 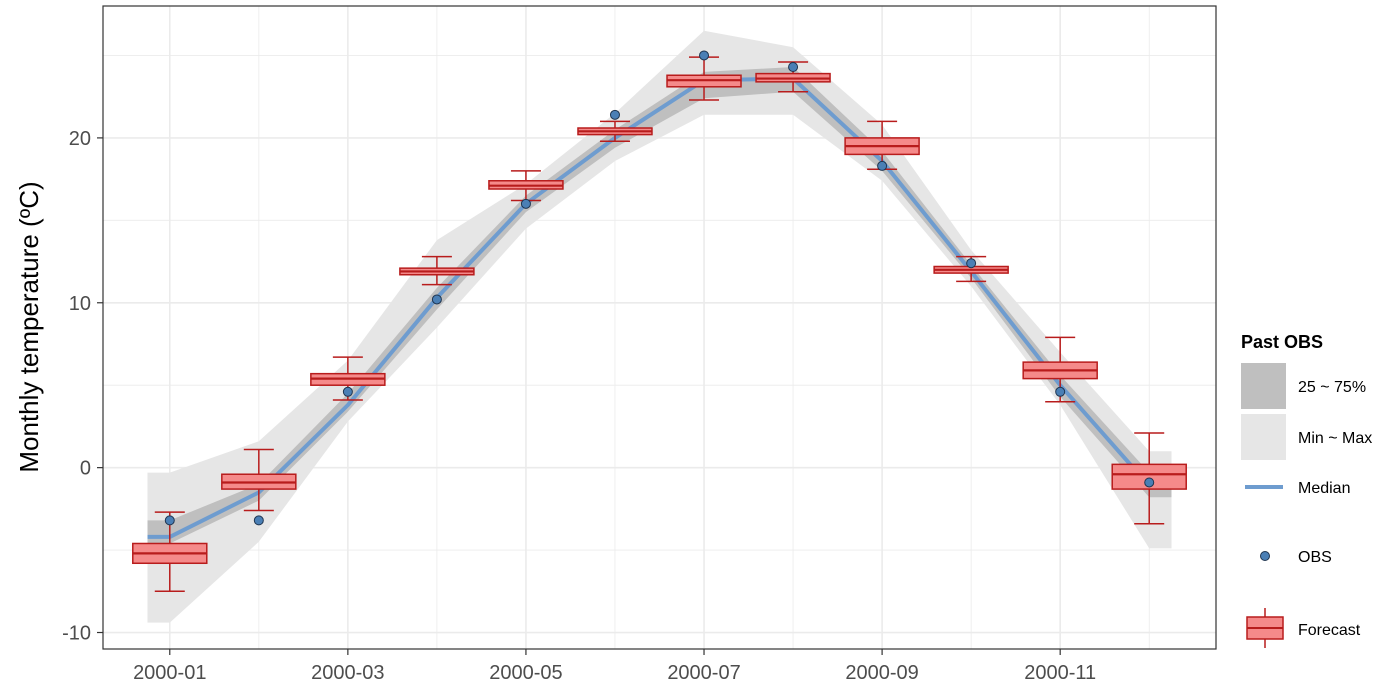 I want to click on y-tick-label-2: 10, so click(x=80, y=304).